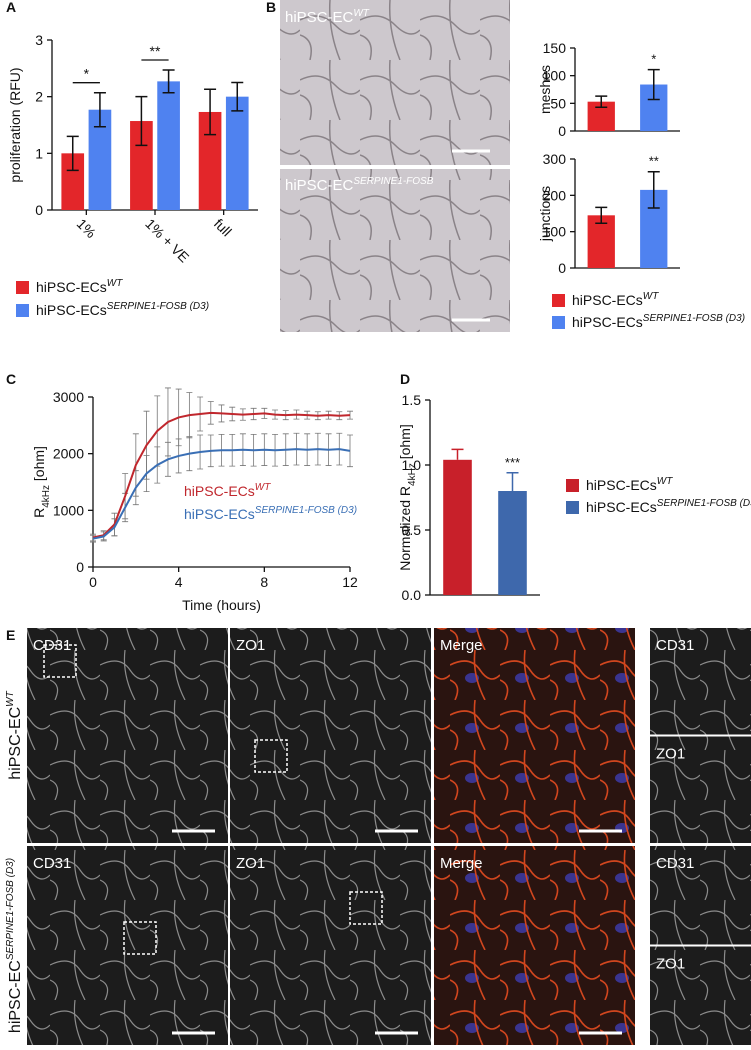 The width and height of the screenshot is (751, 1050). What do you see at coordinates (395, 166) in the screenshot?
I see `panel-b-images` at bounding box center [395, 166].